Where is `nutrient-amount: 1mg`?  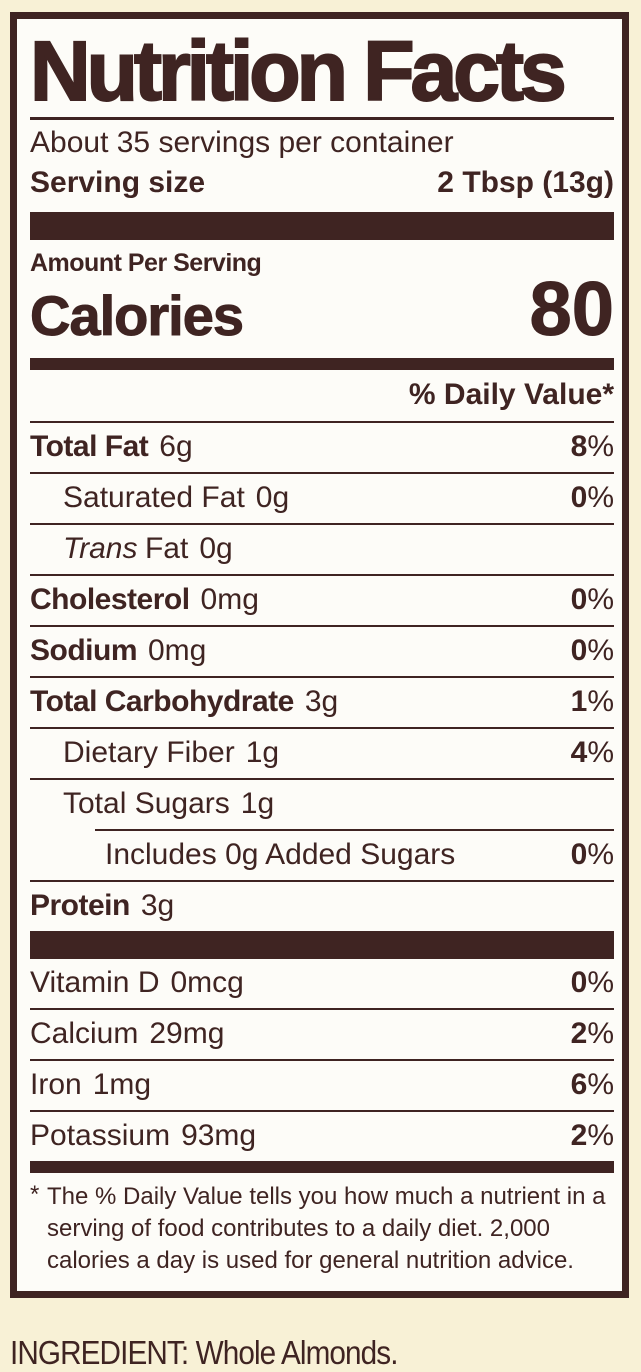
nutrient-amount: 1mg is located at coordinates (122, 1084).